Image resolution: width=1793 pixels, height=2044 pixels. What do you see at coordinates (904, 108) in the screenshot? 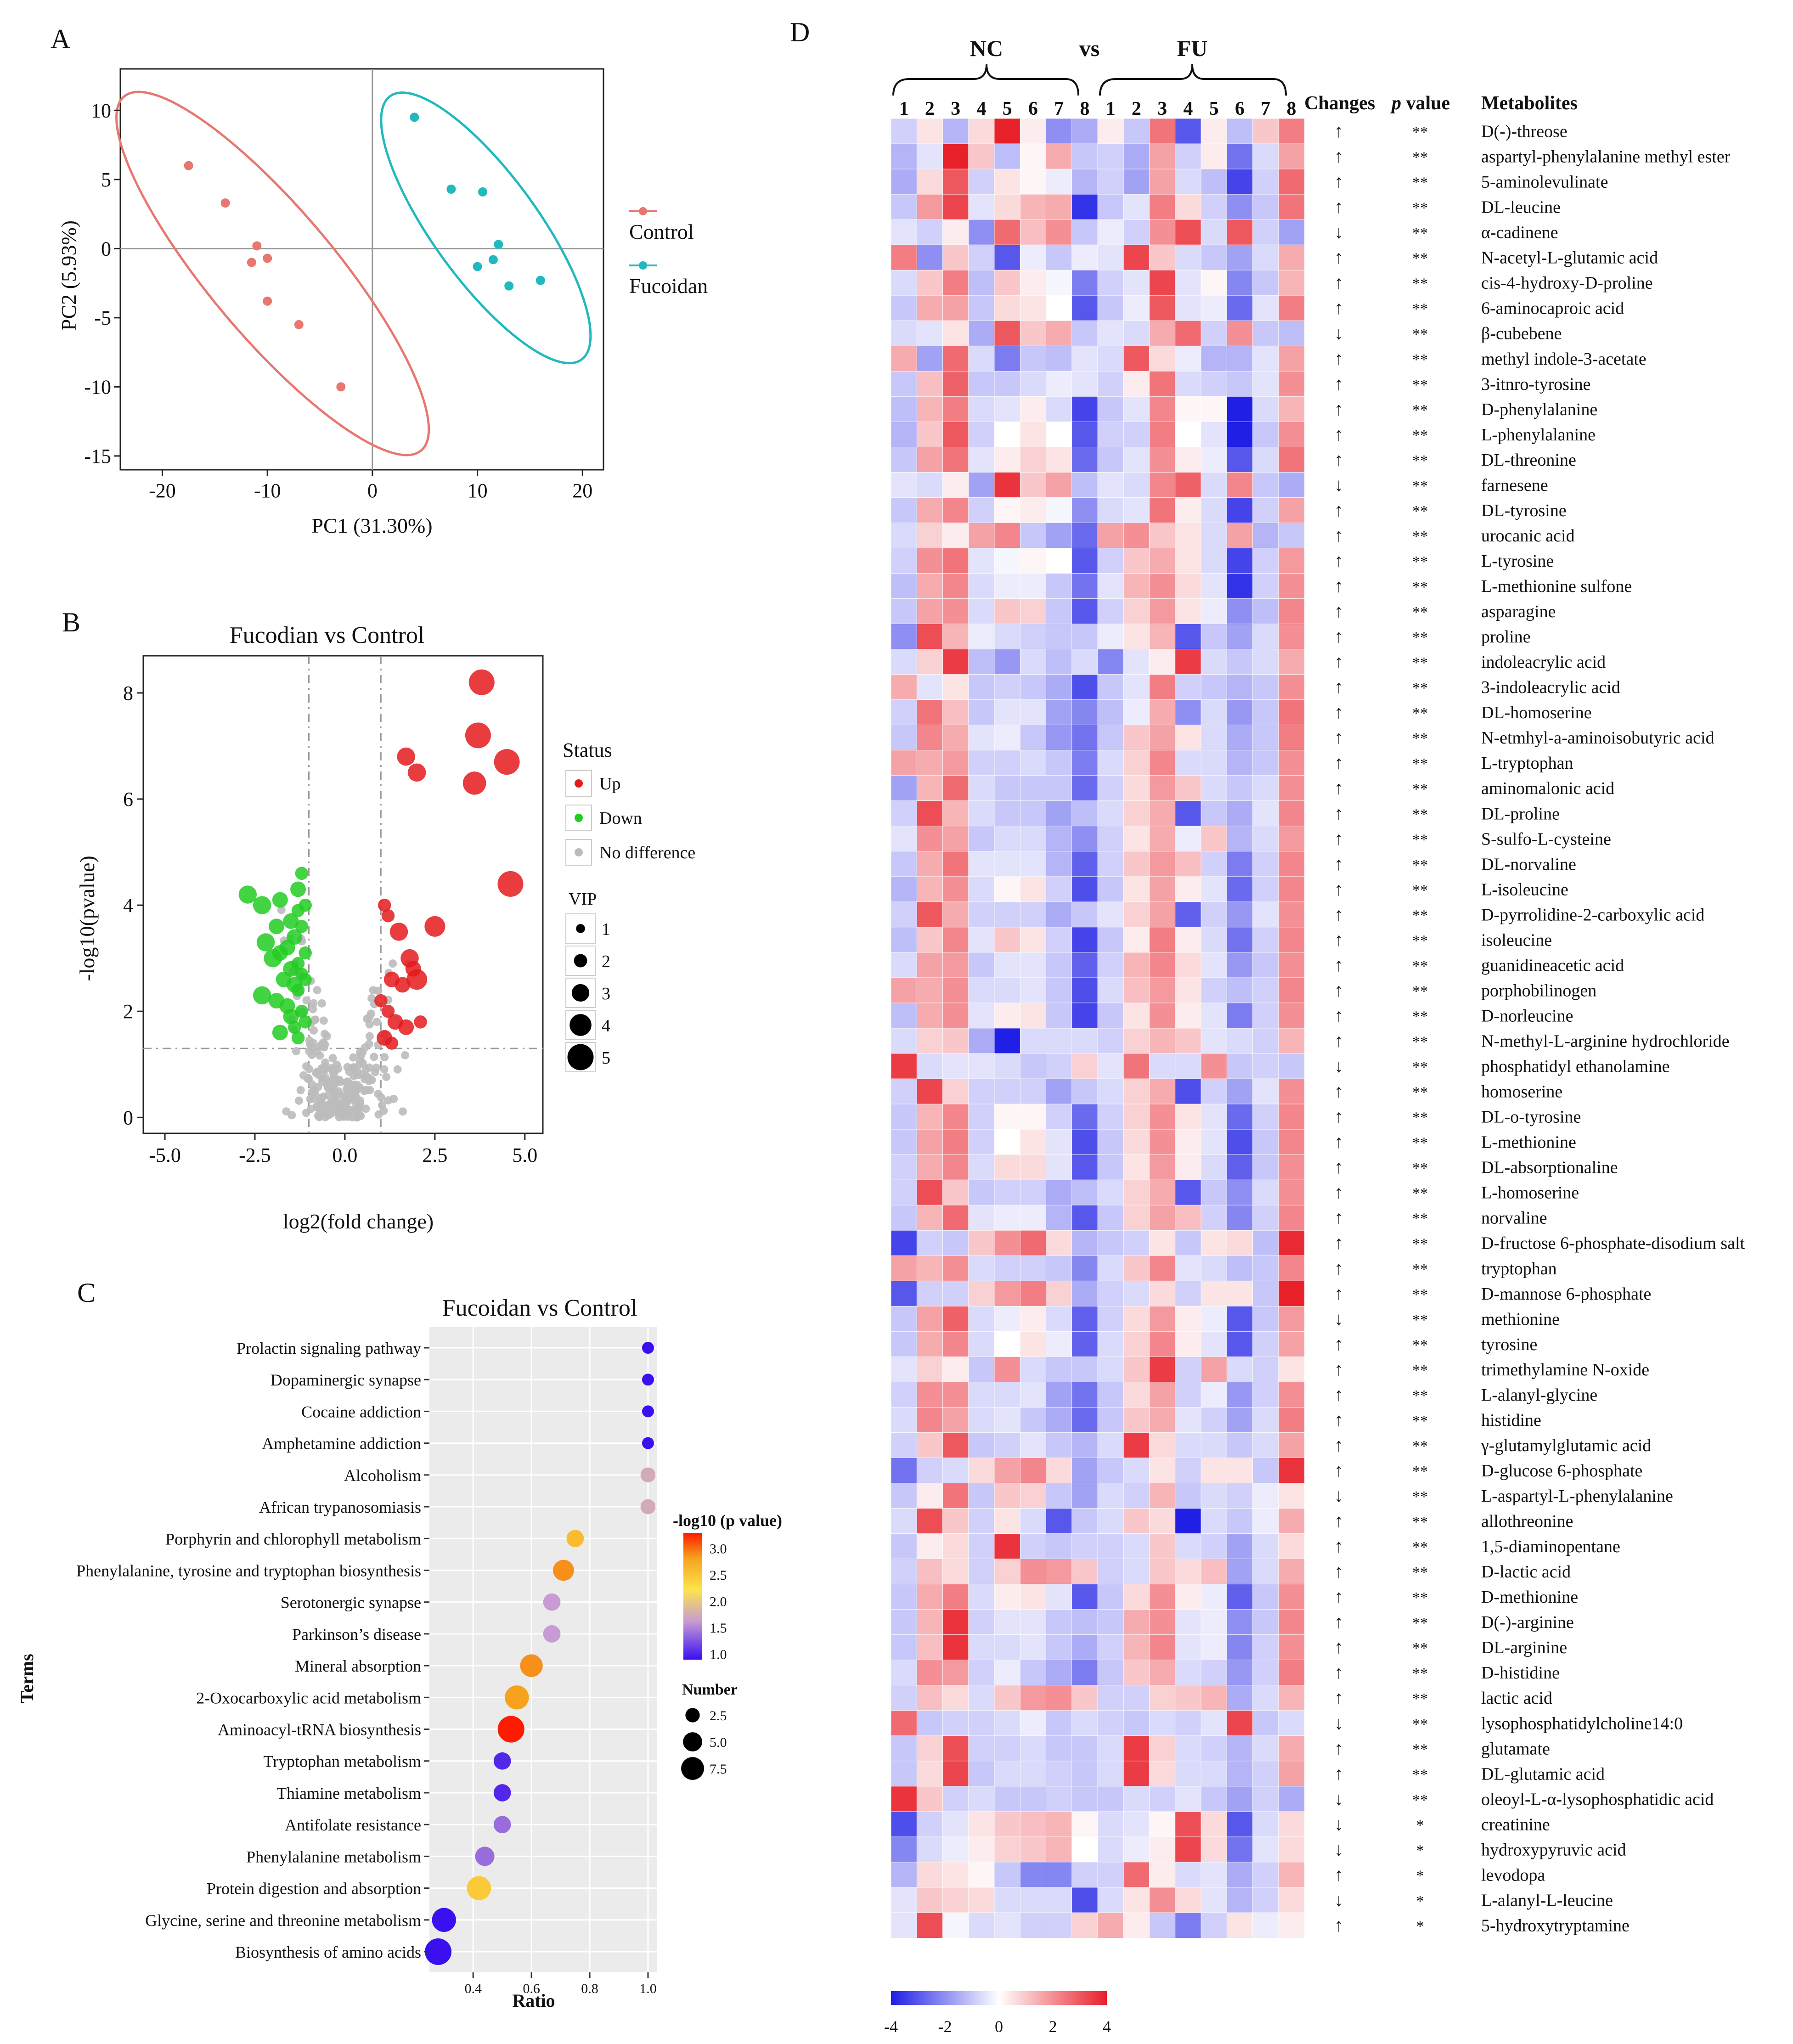
I see `column-label: 1` at bounding box center [904, 108].